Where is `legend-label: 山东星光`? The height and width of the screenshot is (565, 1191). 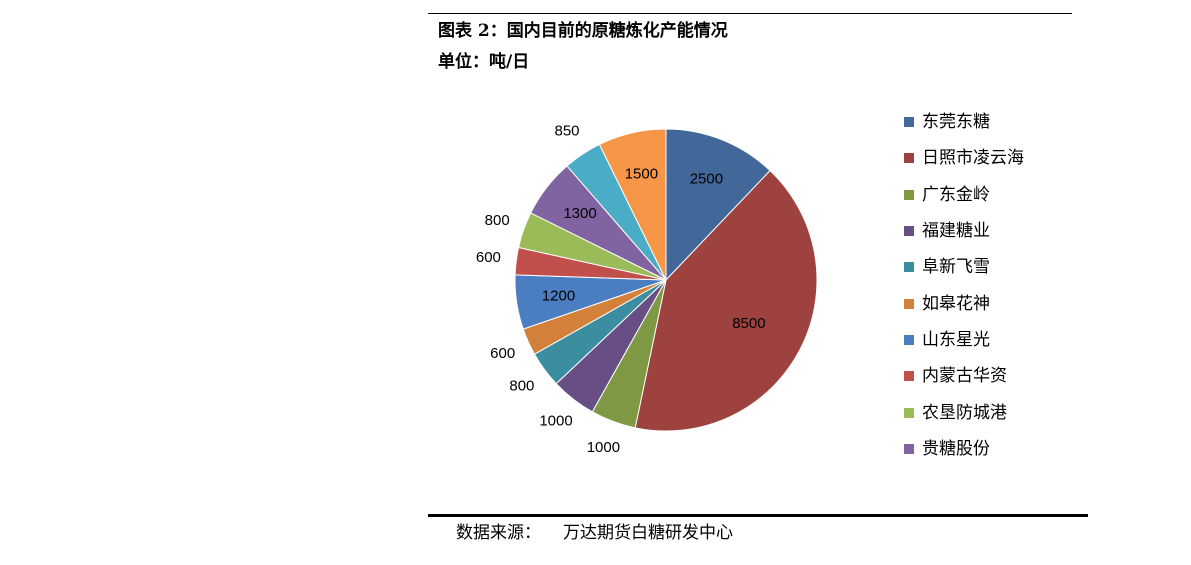 legend-label: 山东星光 is located at coordinates (956, 339).